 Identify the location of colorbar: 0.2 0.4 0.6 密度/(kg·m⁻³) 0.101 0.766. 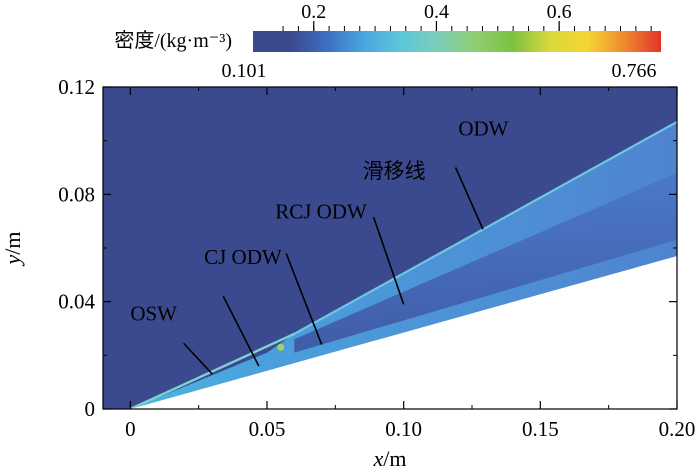
(387, 41).